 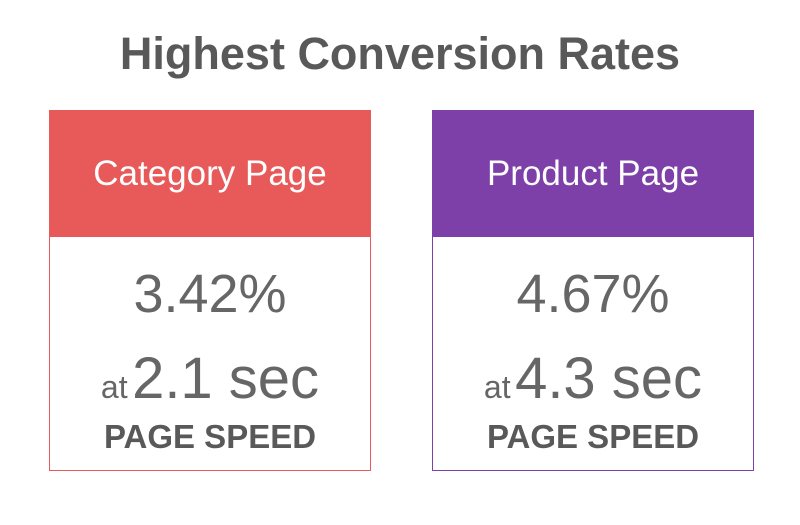 What do you see at coordinates (210, 294) in the screenshot?
I see `conversion-rate: 3.42%` at bounding box center [210, 294].